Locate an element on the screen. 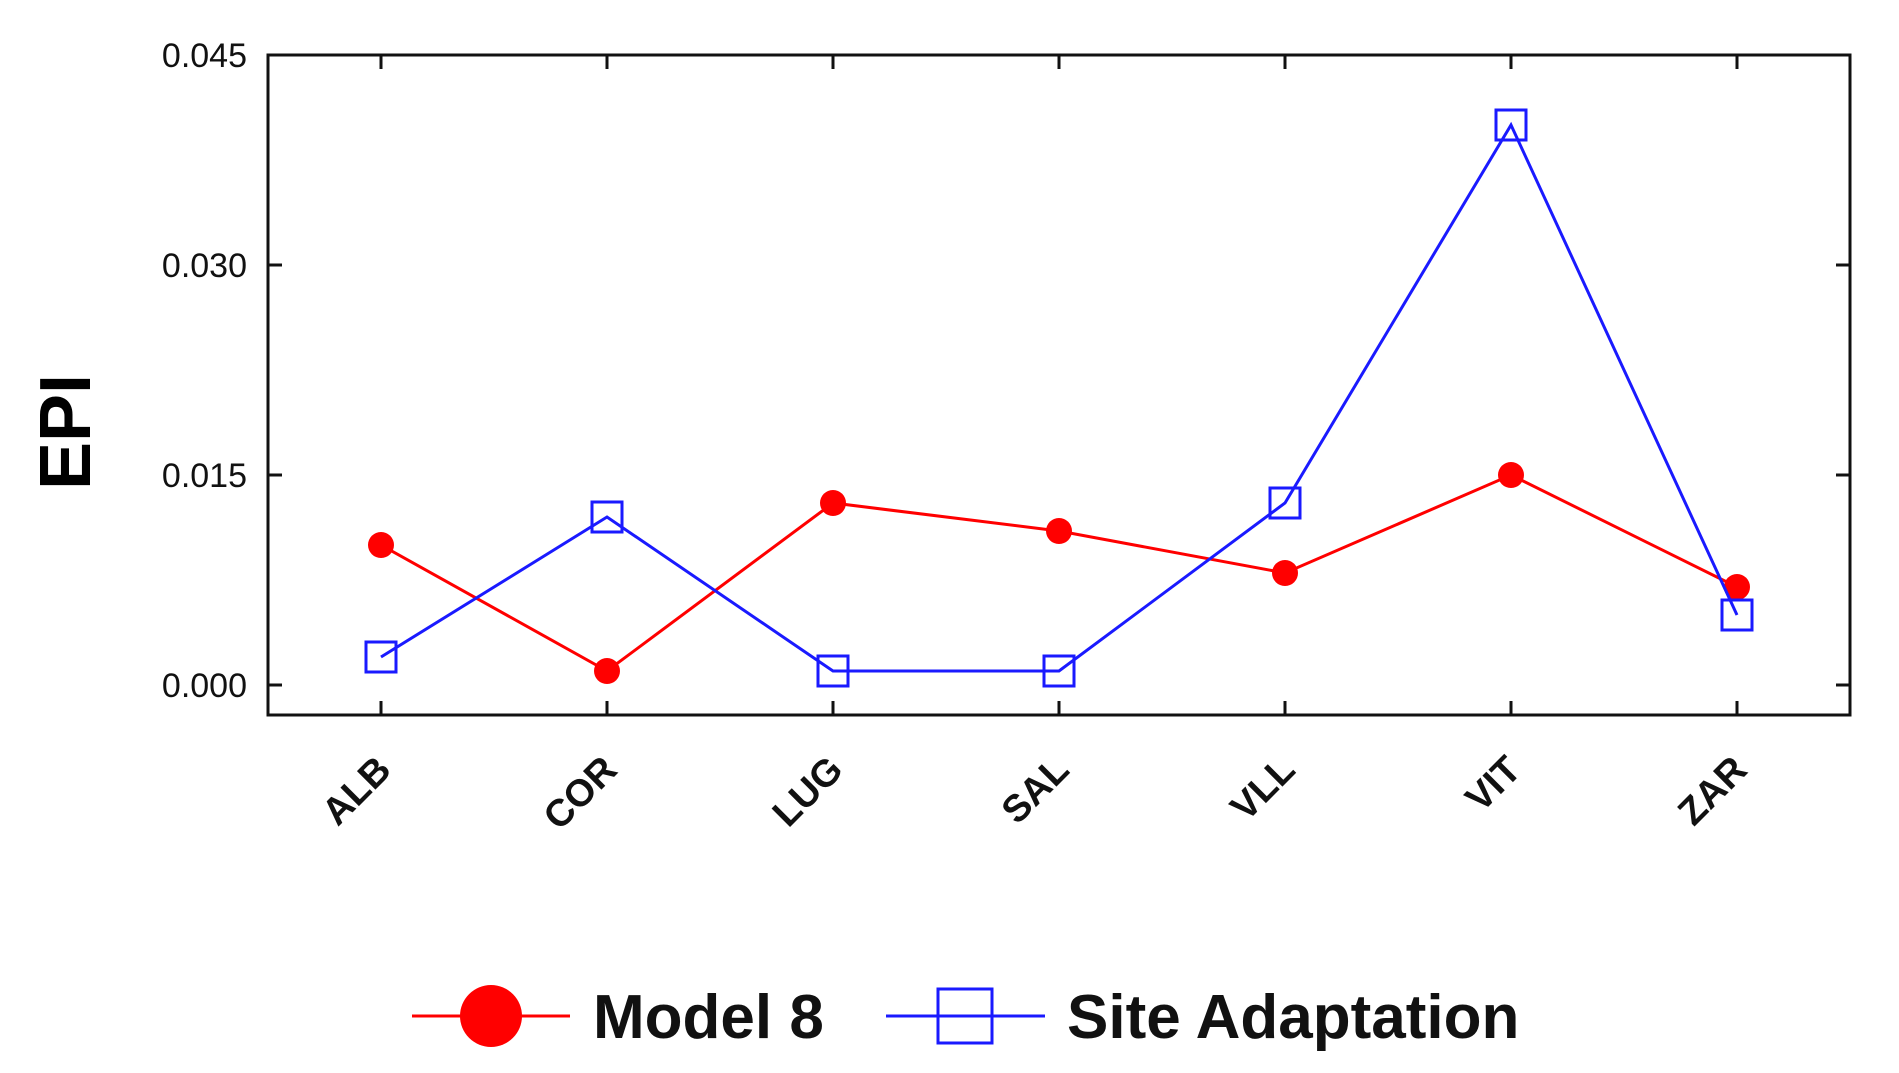 This screenshot has width=1899, height=1073. legend-item-model-8: Model 8 is located at coordinates (618, 1017).